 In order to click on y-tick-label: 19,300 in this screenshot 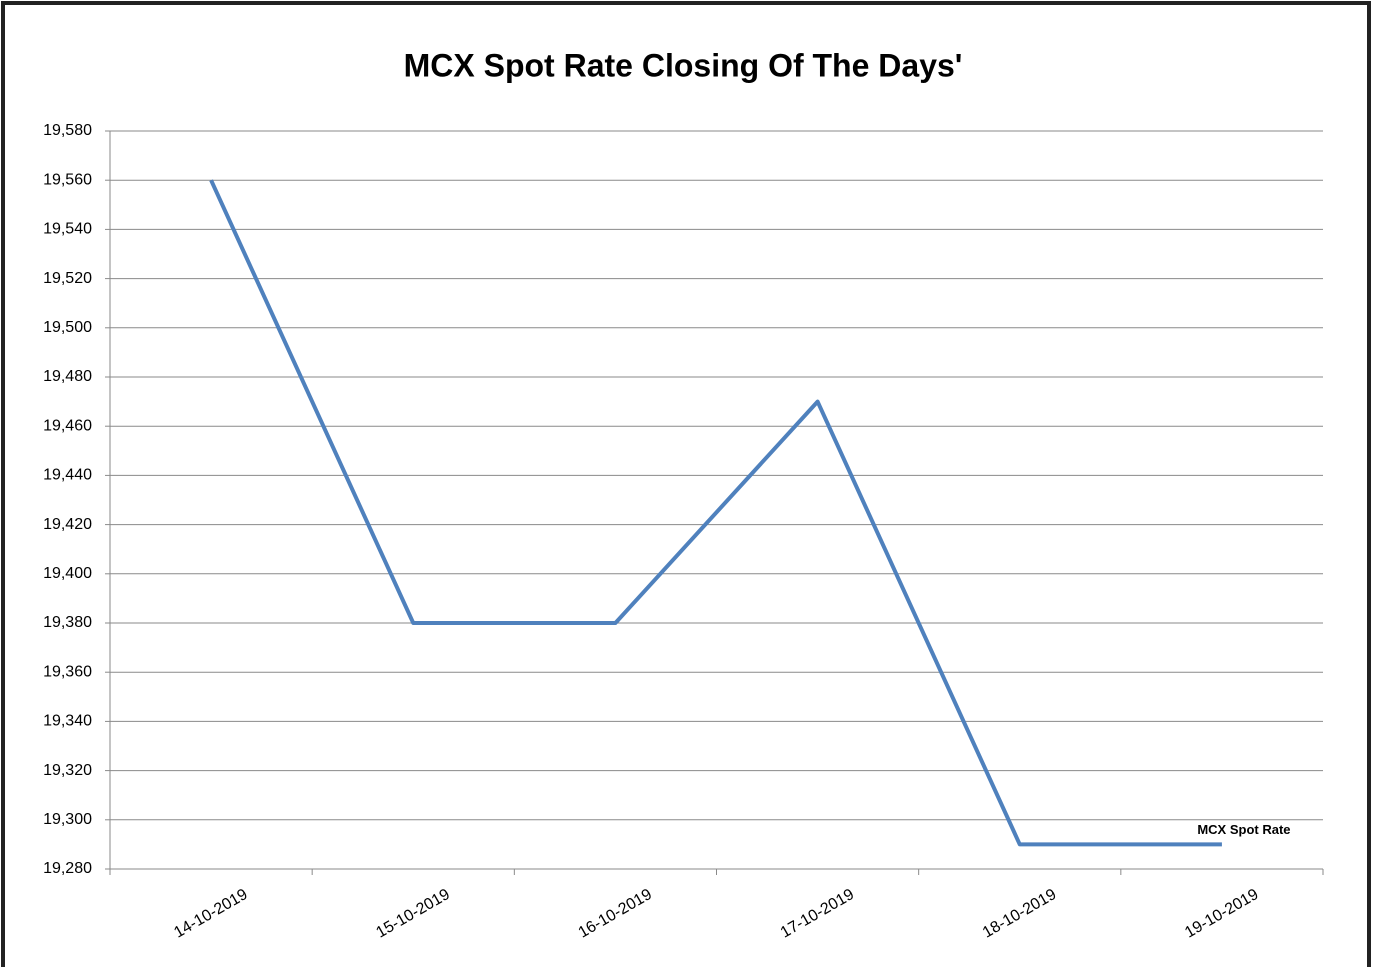, I will do `click(67, 819)`.